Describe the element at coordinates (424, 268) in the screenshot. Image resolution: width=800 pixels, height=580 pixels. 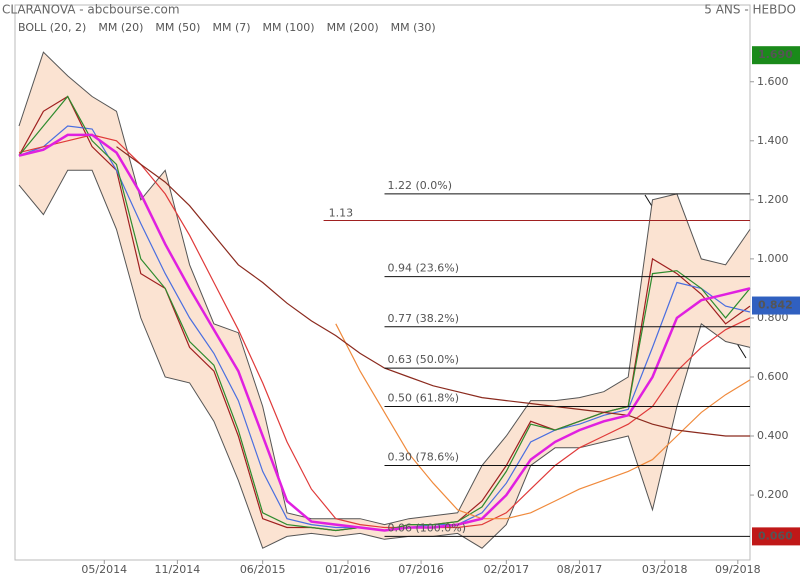
I see `fib-label: 0.94 (23.6%)` at that location.